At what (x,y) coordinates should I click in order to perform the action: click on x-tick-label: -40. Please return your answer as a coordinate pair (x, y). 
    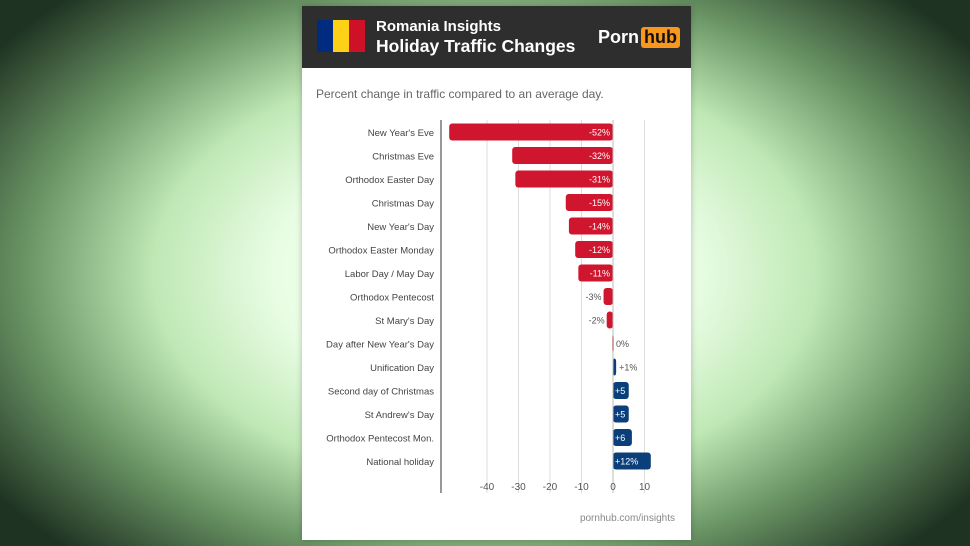
    Looking at the image, I should click on (487, 487).